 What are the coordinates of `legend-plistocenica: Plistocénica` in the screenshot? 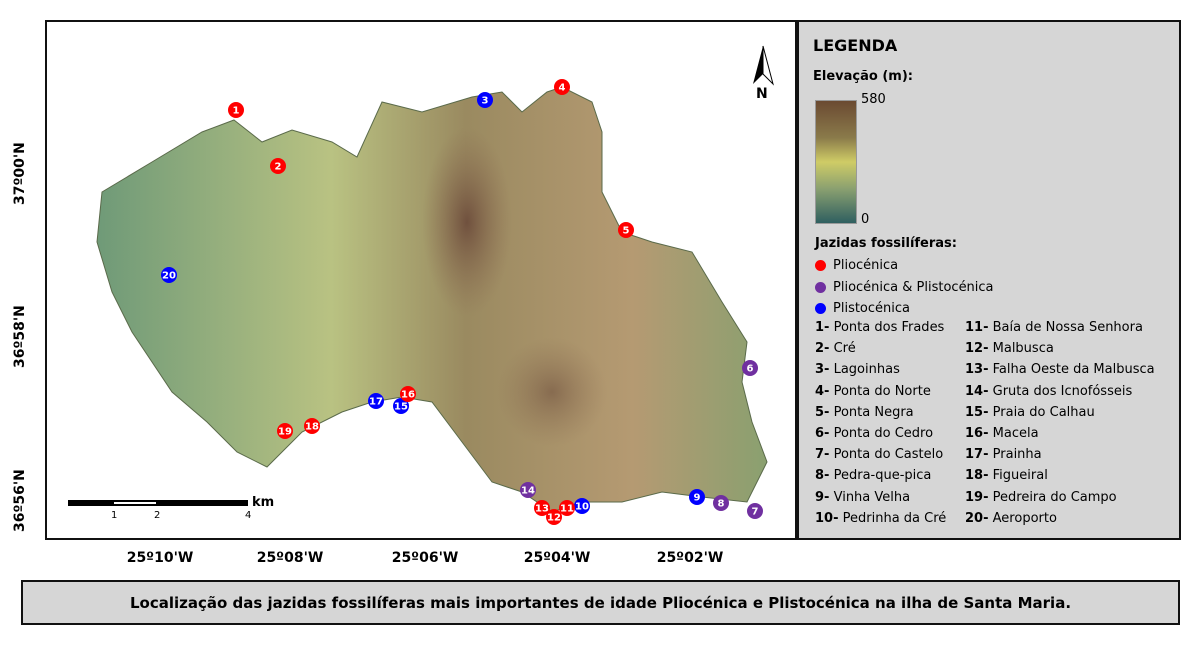 It's located at (904, 309).